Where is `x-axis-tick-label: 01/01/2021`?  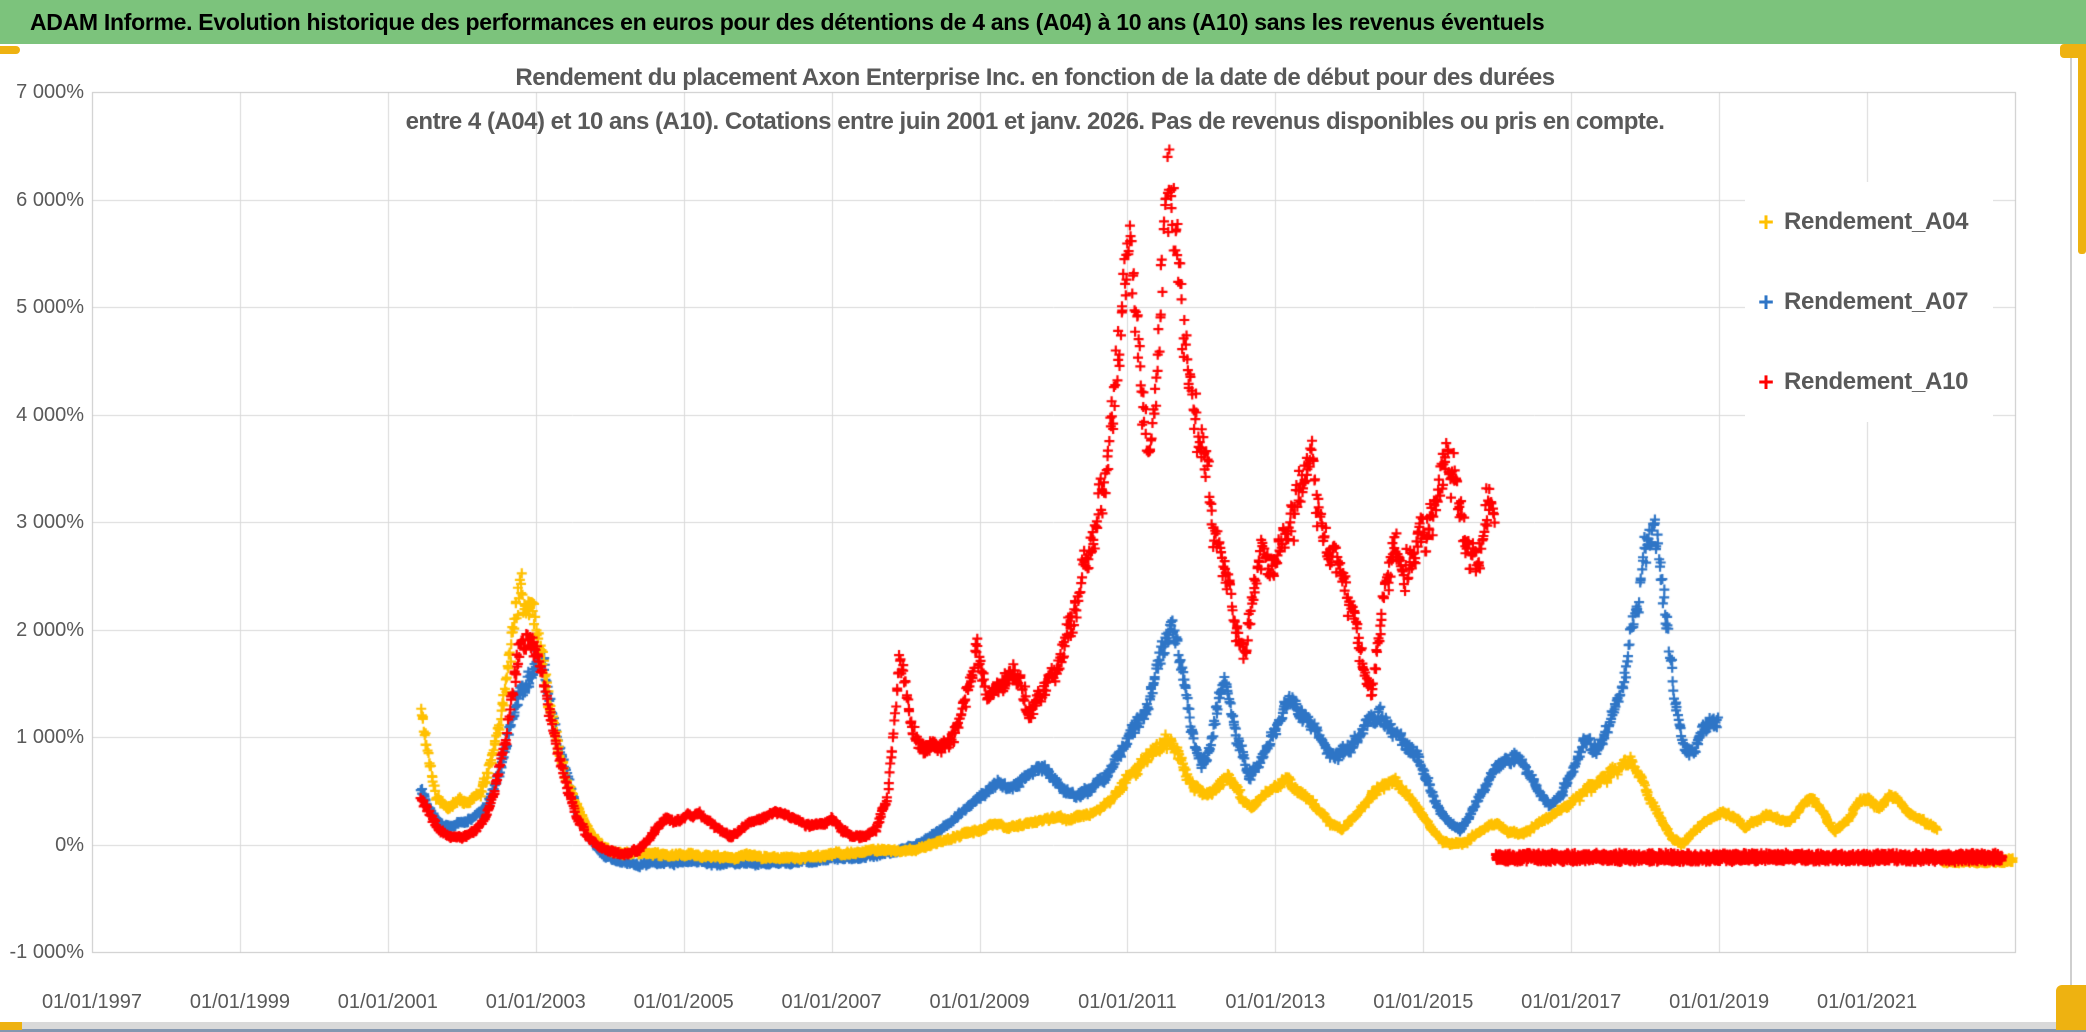 x-axis-tick-label: 01/01/2021 is located at coordinates (1867, 1002).